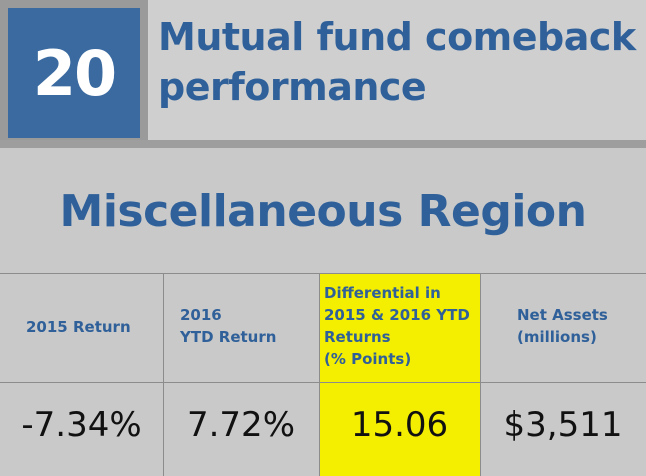  What do you see at coordinates (74, 73) in the screenshot?
I see `rank-badge: 20` at bounding box center [74, 73].